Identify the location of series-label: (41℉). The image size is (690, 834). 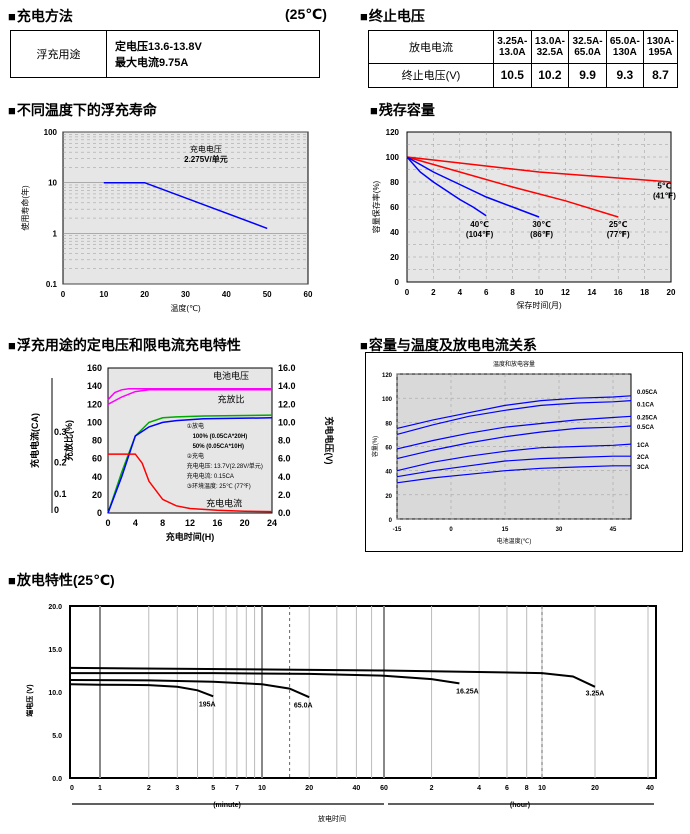
(664, 195).